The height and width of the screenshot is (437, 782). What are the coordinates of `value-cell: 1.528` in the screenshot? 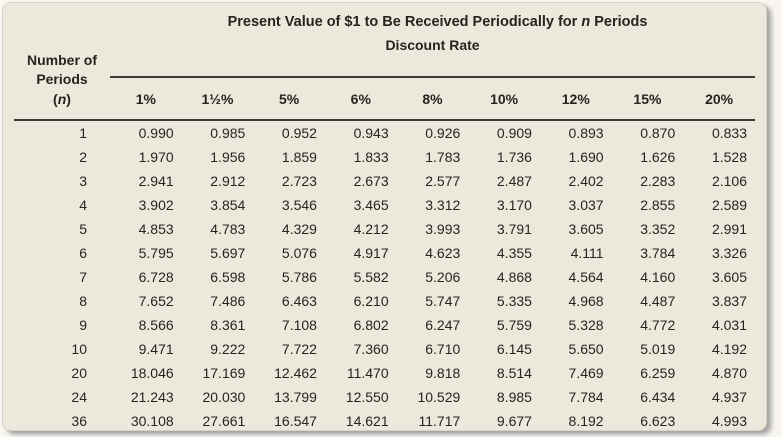 It's located at (729, 157).